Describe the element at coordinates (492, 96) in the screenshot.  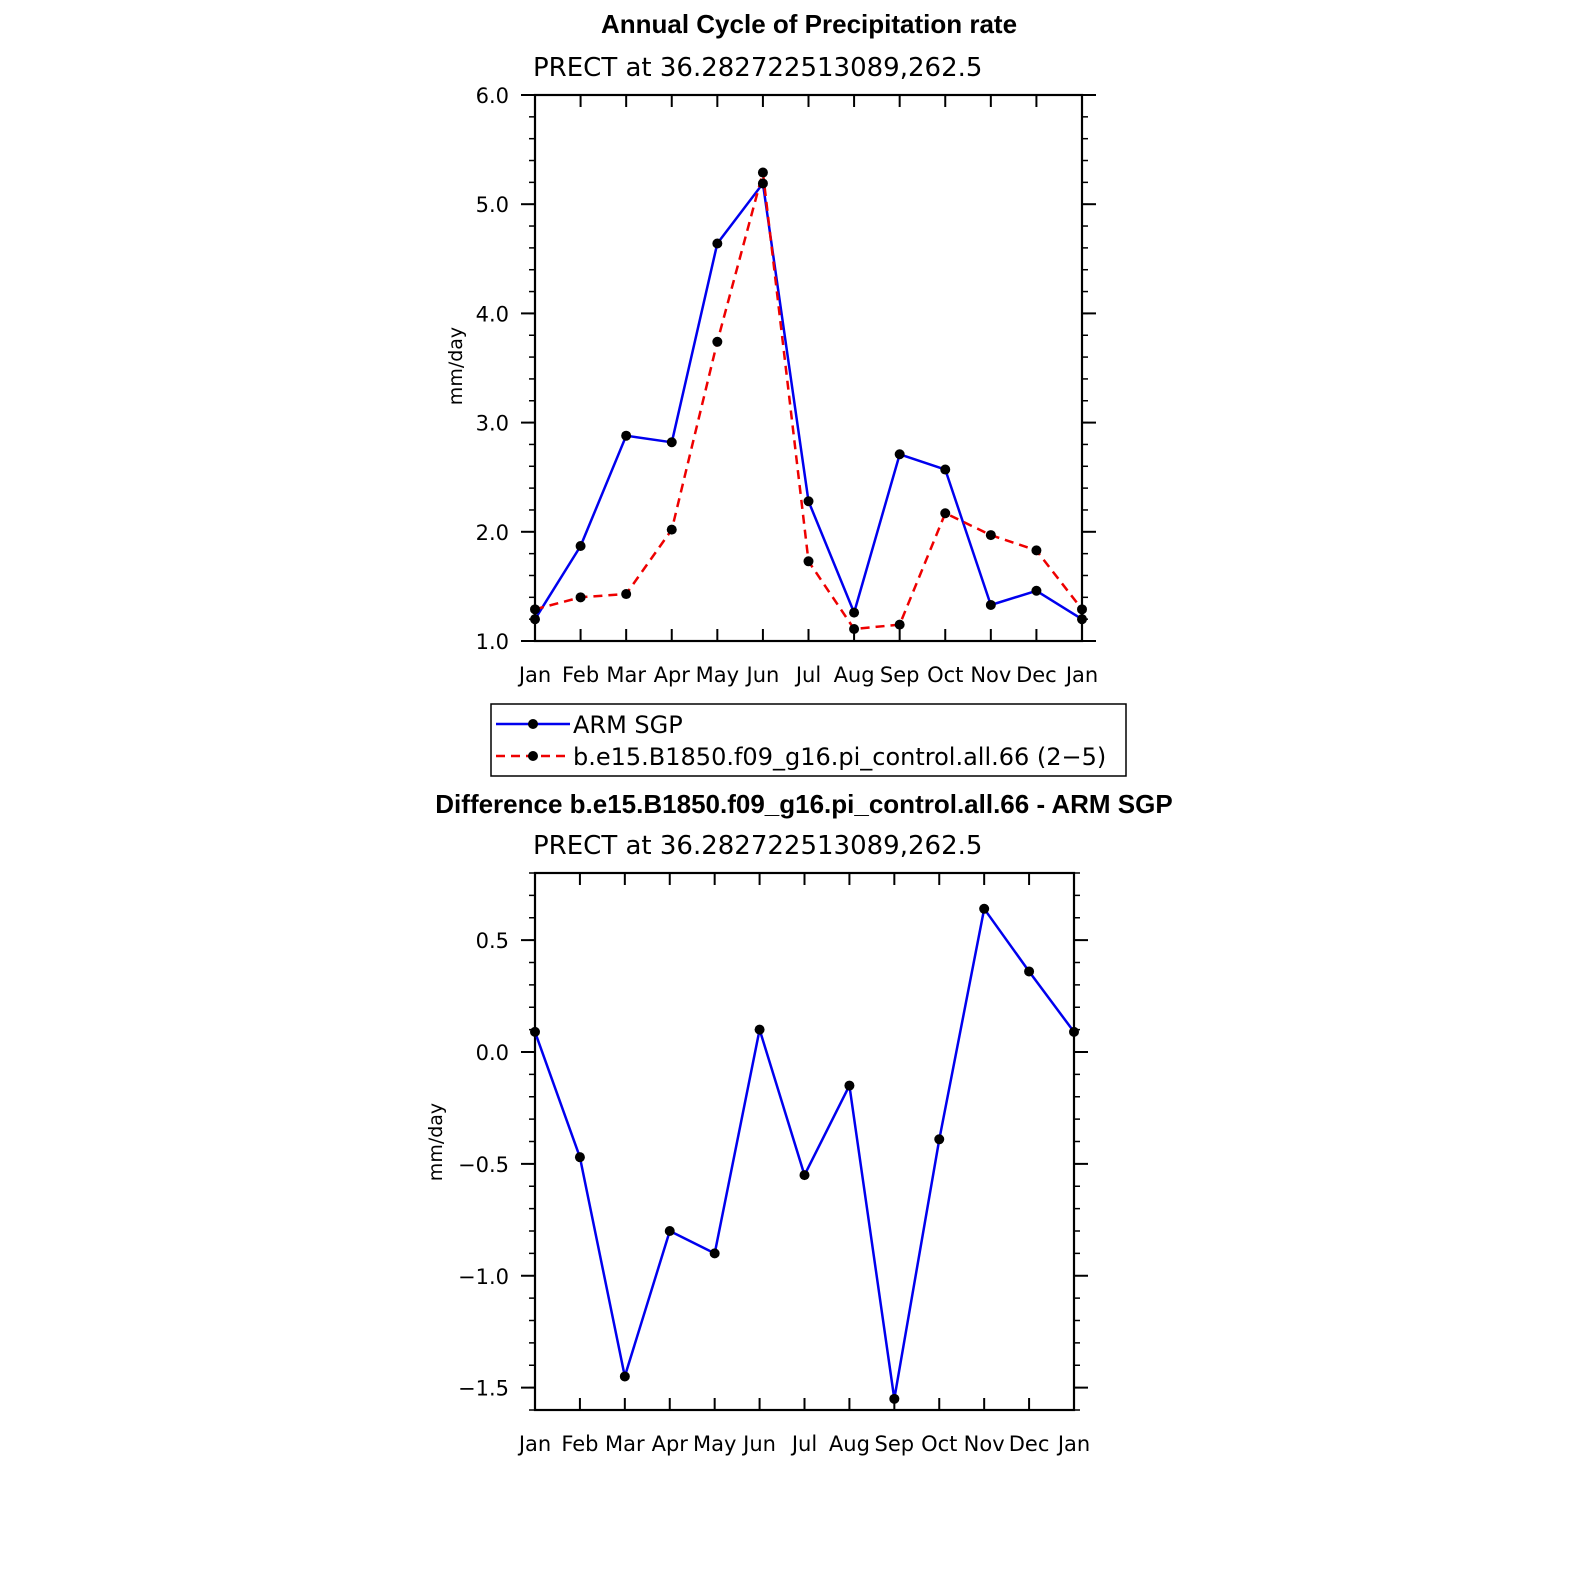
I see `y-tick-label: 6.0` at that location.